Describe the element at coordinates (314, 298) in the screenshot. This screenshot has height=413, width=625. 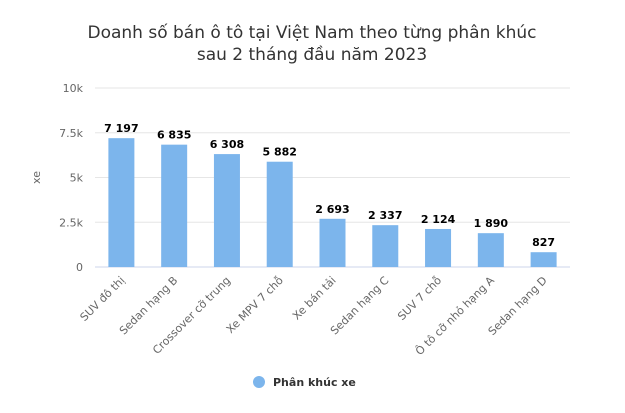
I see `x-tick-label: Xe bán tải` at that location.